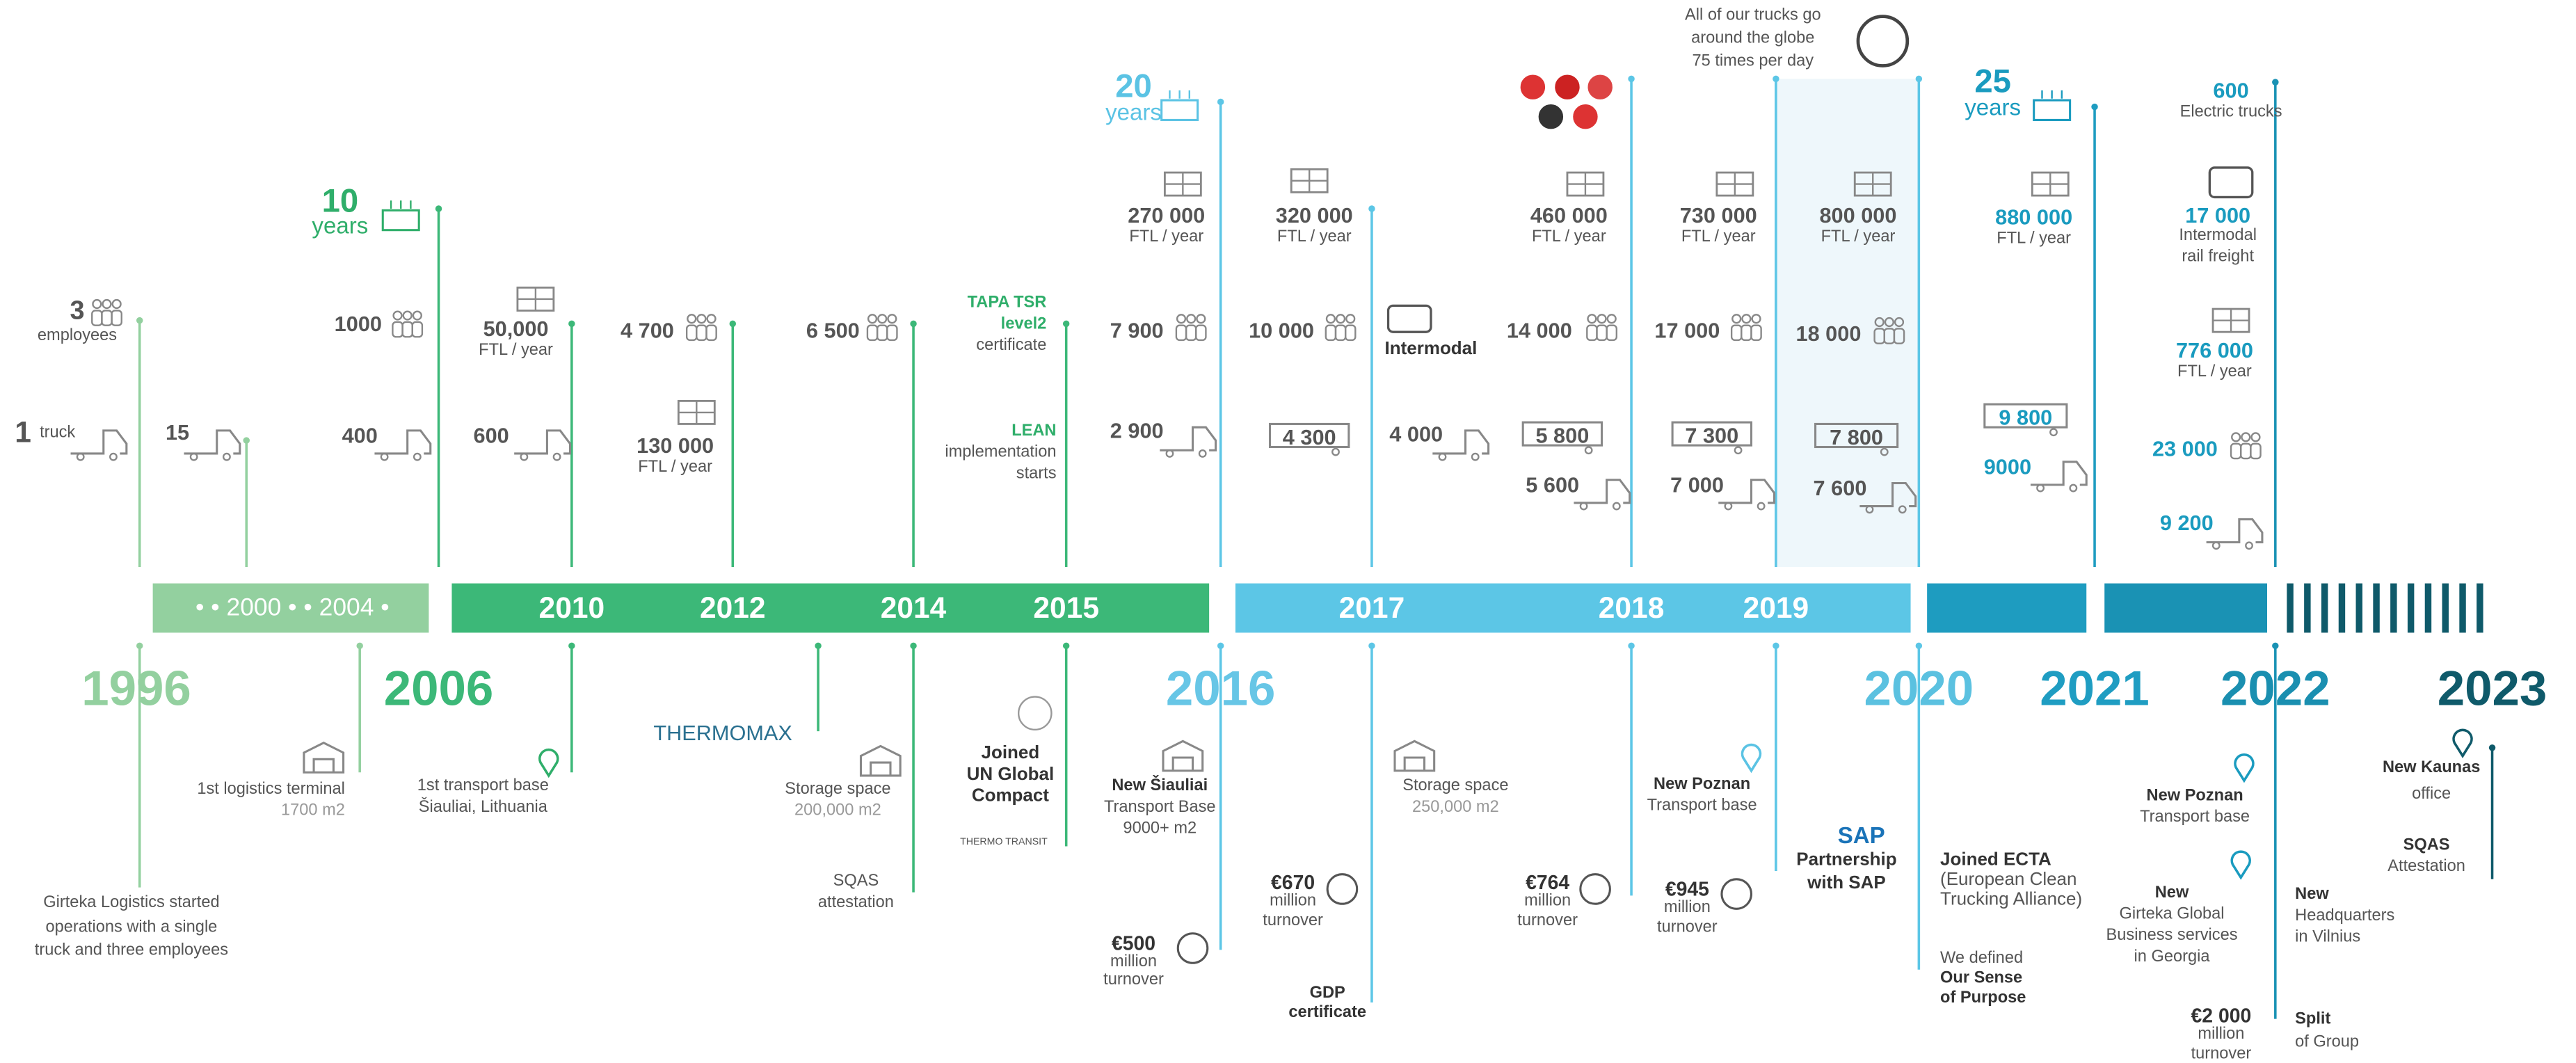 The width and height of the screenshot is (2576, 1063). Describe the element at coordinates (1409, 318) in the screenshot. I see `train-icon` at that location.